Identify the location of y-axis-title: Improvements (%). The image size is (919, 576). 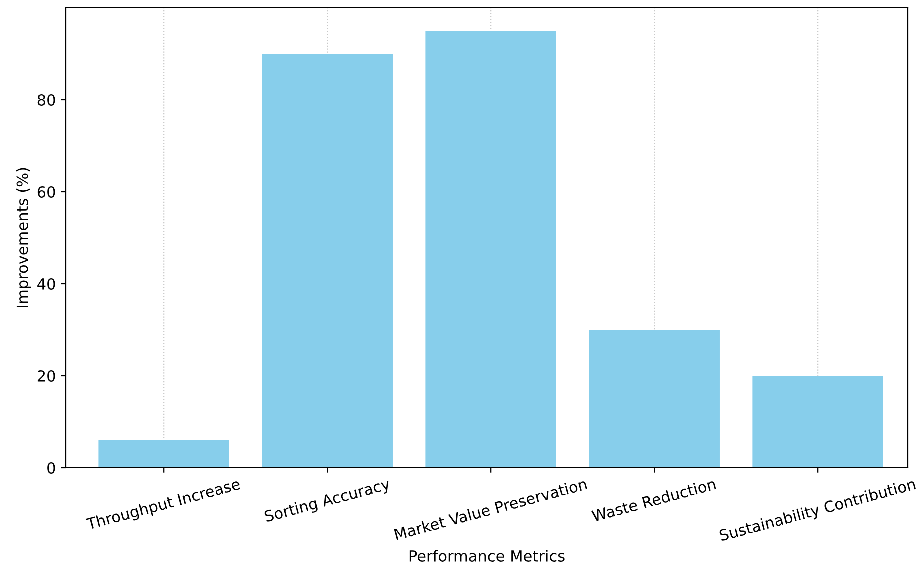
(24, 238).